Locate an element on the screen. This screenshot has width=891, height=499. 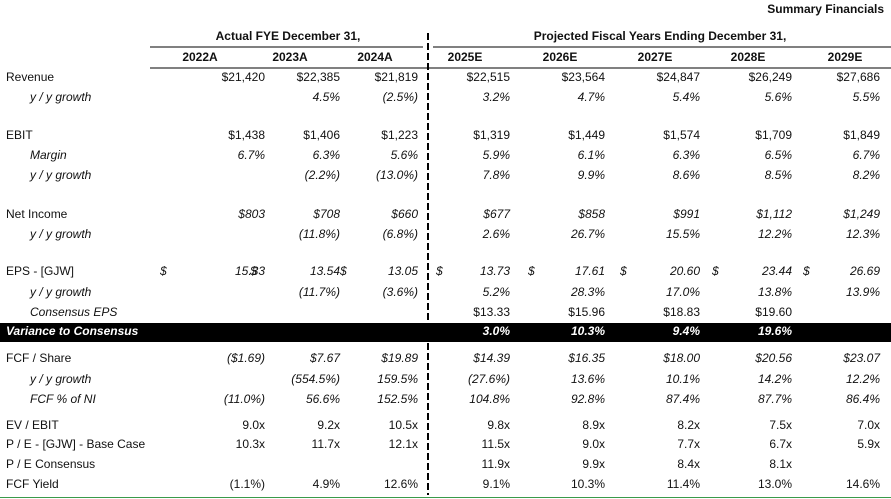
cell-value: 11.4% is located at coordinates (683, 484).